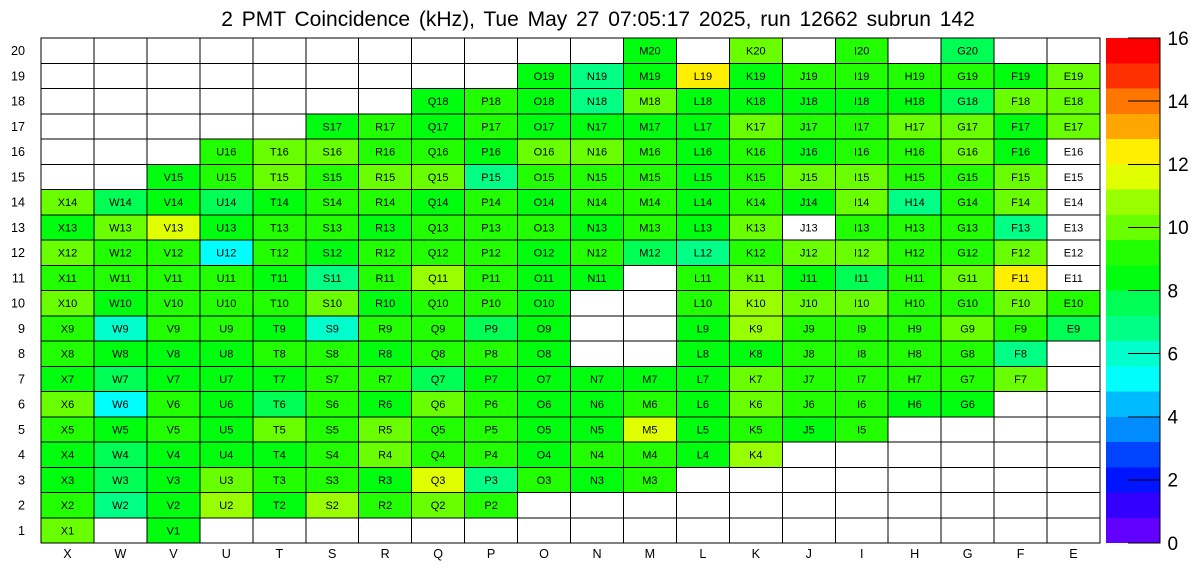 The height and width of the screenshot is (577, 1196). Describe the element at coordinates (226, 254) in the screenshot. I see `svg-text: U12` at that location.